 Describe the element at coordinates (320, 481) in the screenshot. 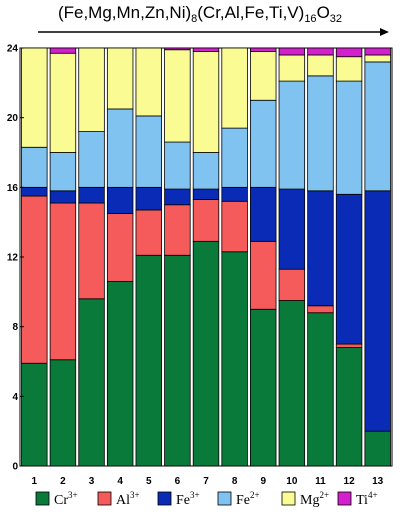

I see `x-tick-label: 11` at that location.